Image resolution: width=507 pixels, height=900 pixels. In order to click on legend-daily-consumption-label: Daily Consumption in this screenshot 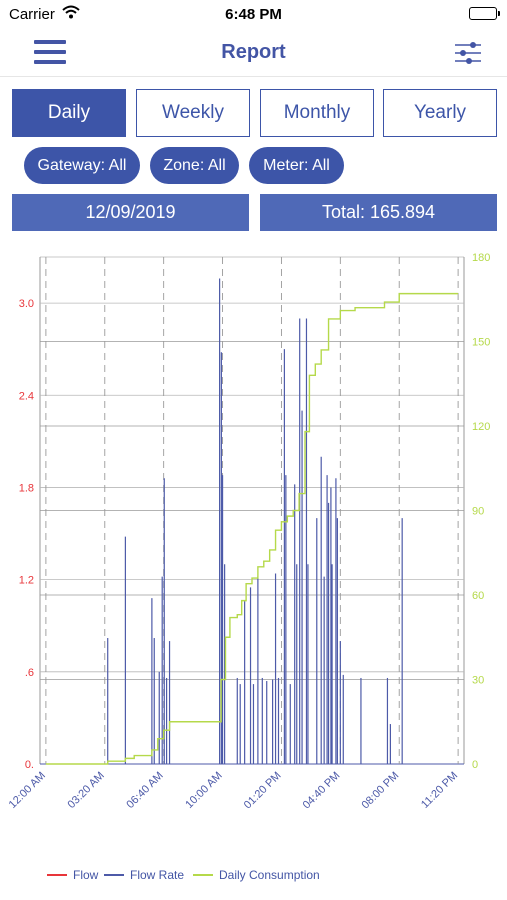, I will do `click(269, 875)`.